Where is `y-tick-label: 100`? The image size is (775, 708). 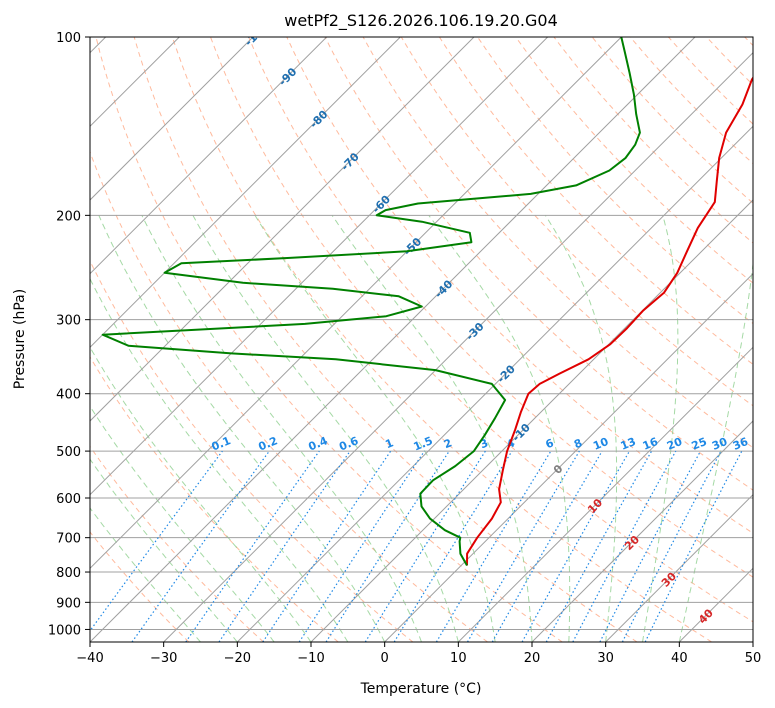 y-tick-label: 100 is located at coordinates (68, 38).